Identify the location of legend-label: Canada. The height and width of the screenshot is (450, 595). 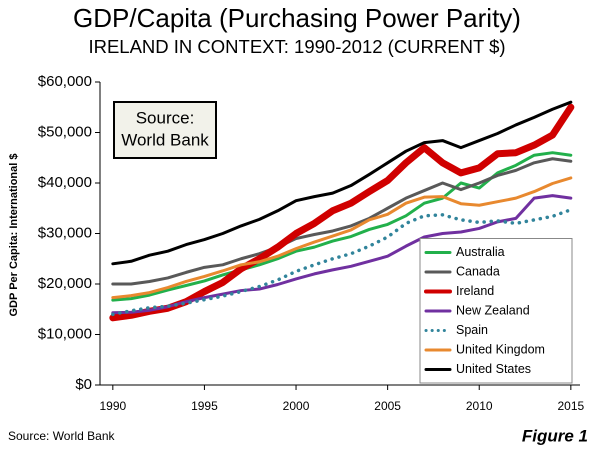
(478, 271).